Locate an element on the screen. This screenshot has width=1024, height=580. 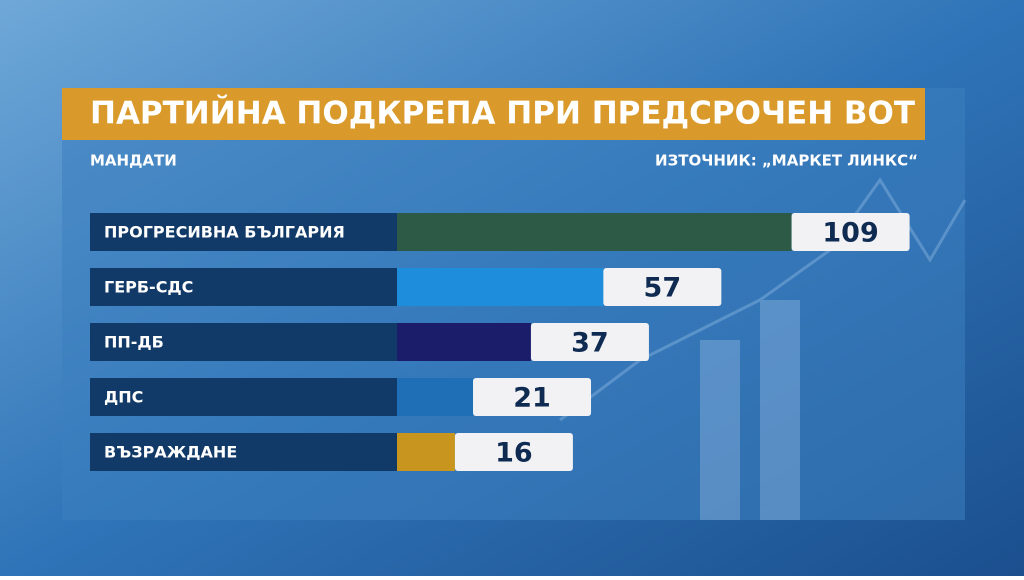
value-label: 109 is located at coordinates (850, 233).